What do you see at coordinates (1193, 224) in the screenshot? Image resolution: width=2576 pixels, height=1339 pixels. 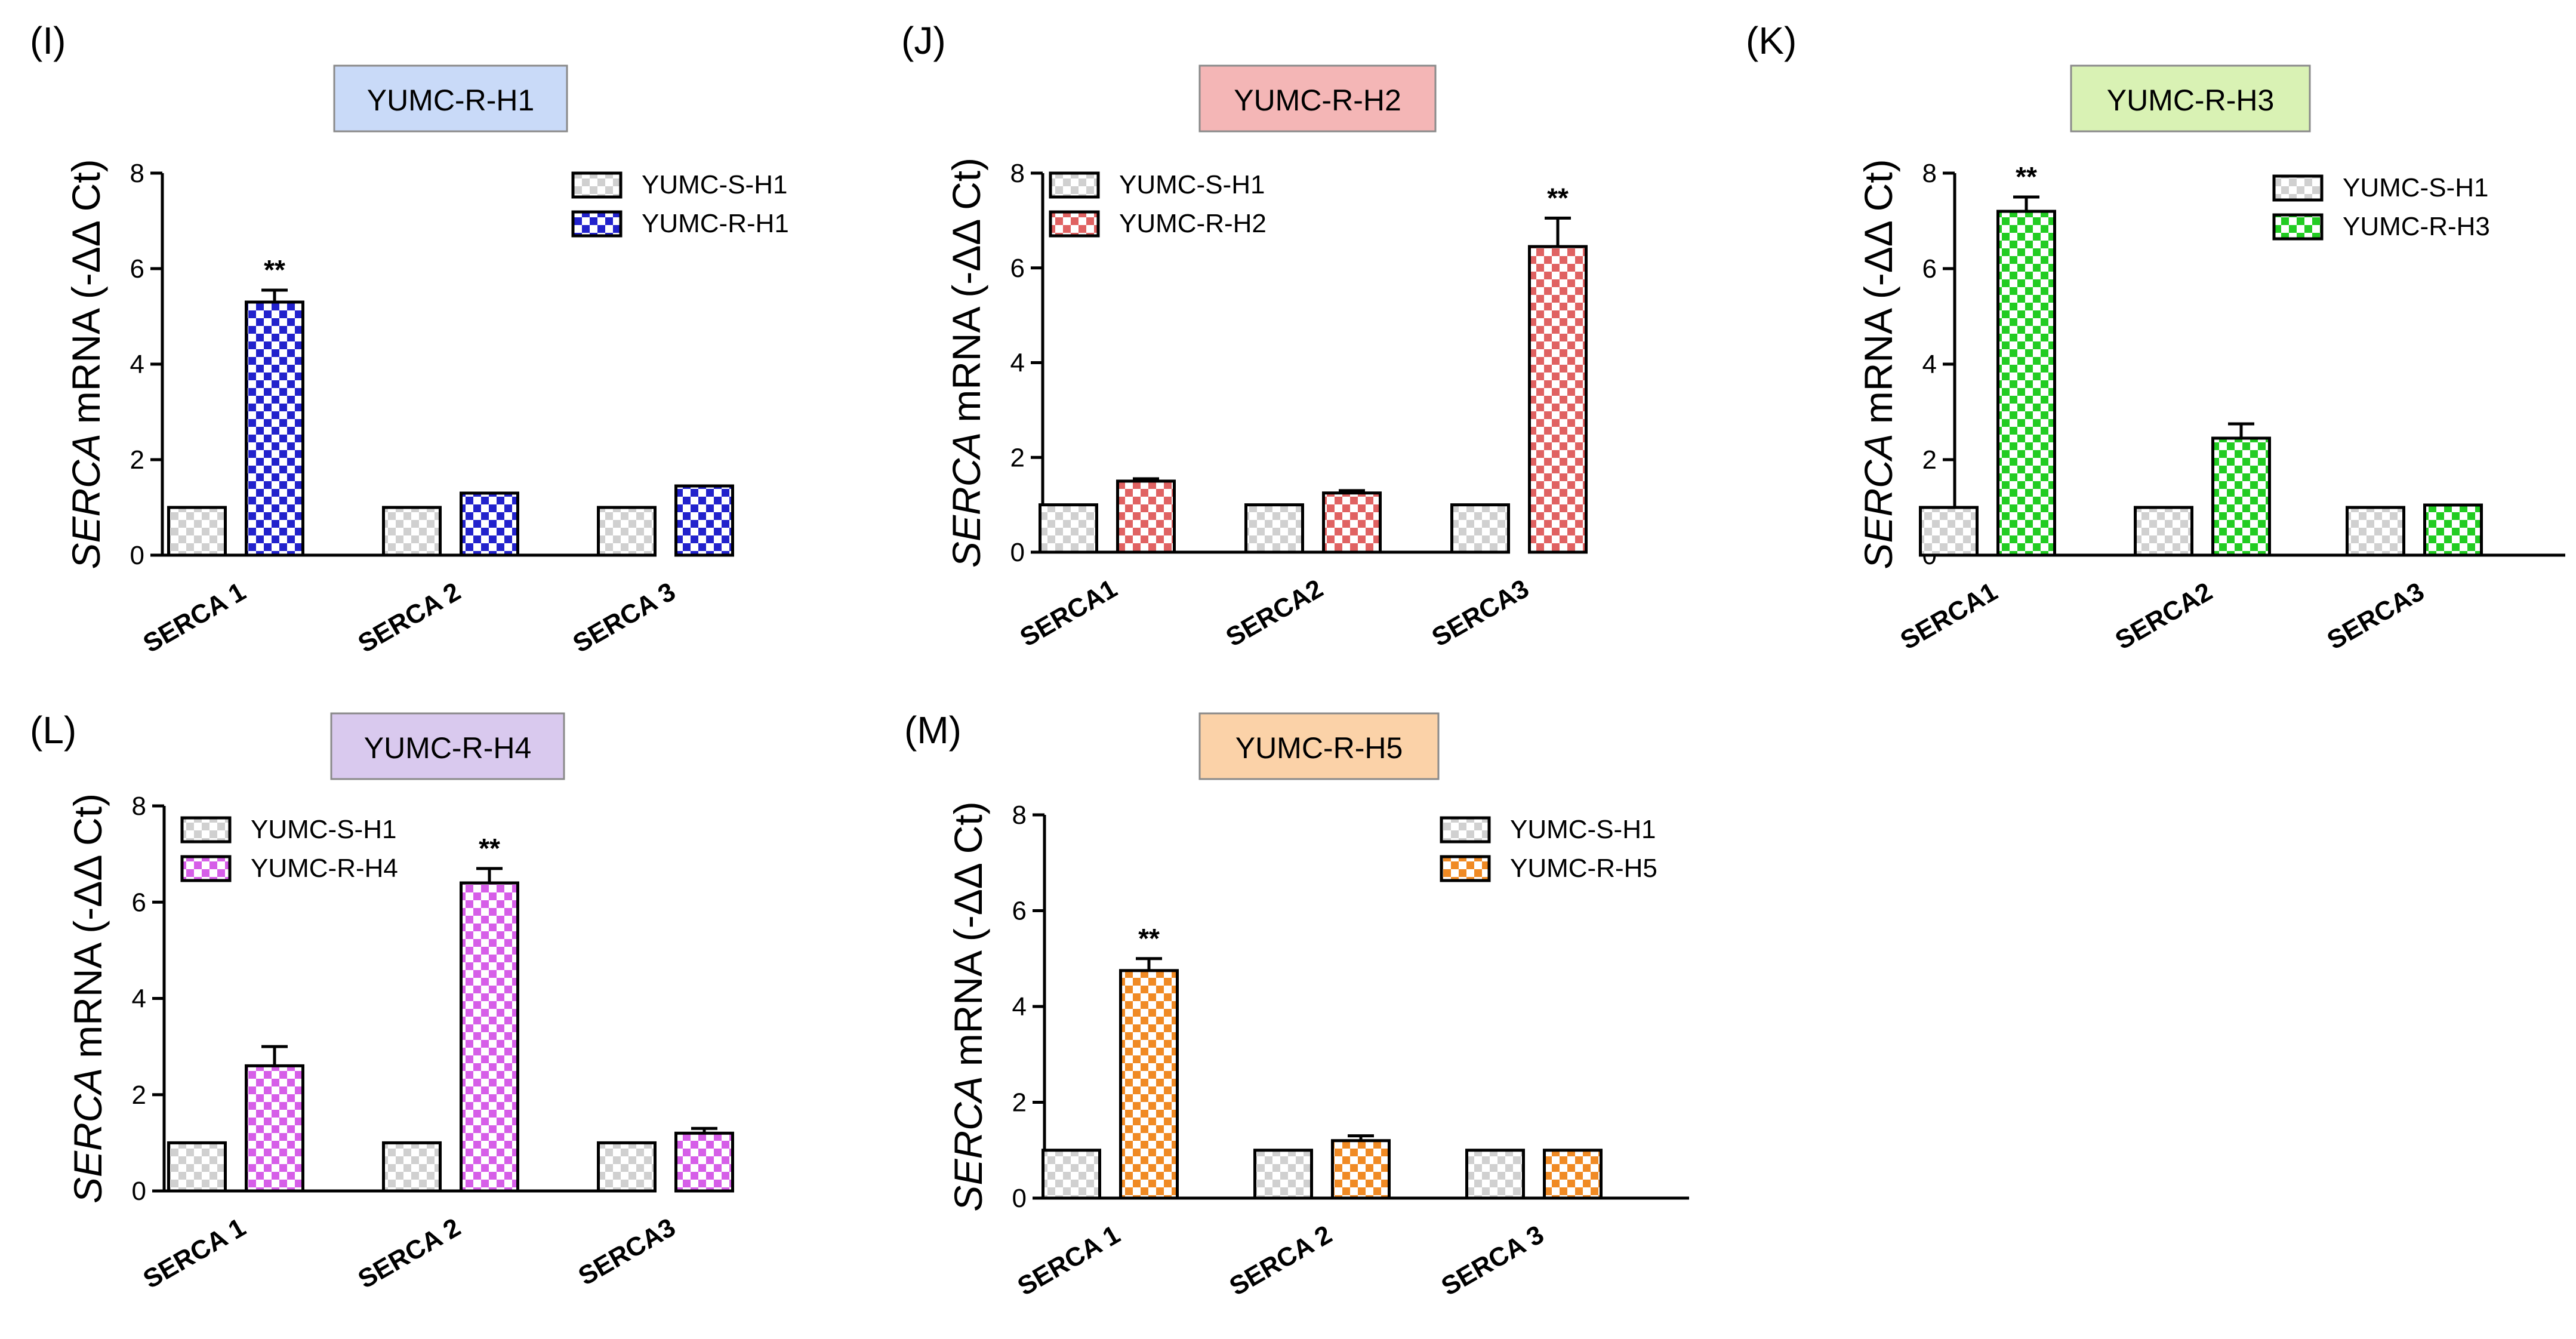 I see `legend-label: YUMC-R-H2` at bounding box center [1193, 224].